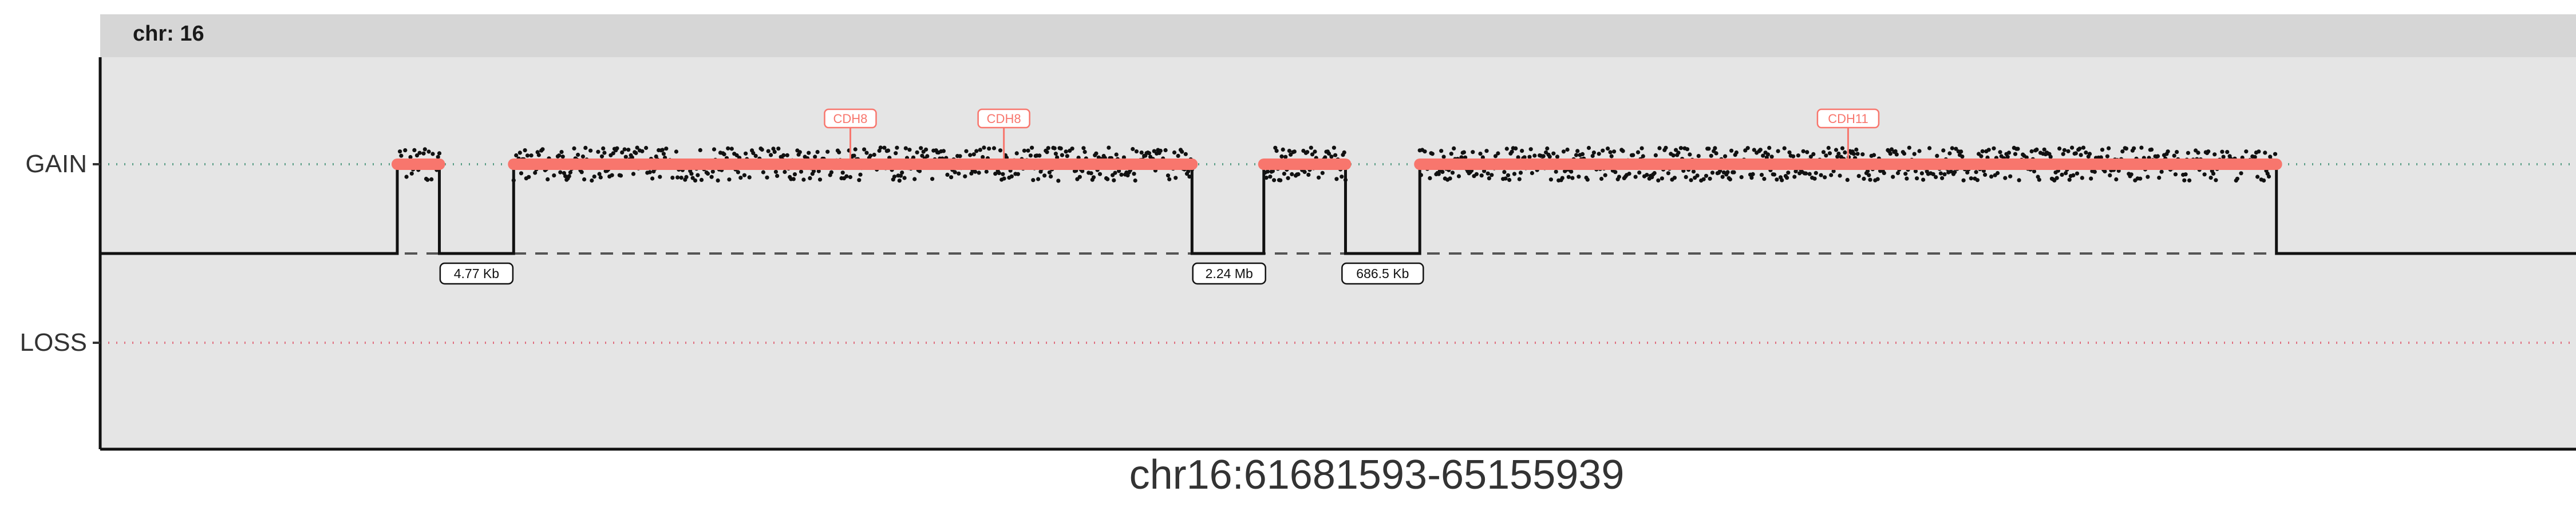  What do you see at coordinates (1382, 273) in the screenshot?
I see `gap-label-box` at bounding box center [1382, 273].